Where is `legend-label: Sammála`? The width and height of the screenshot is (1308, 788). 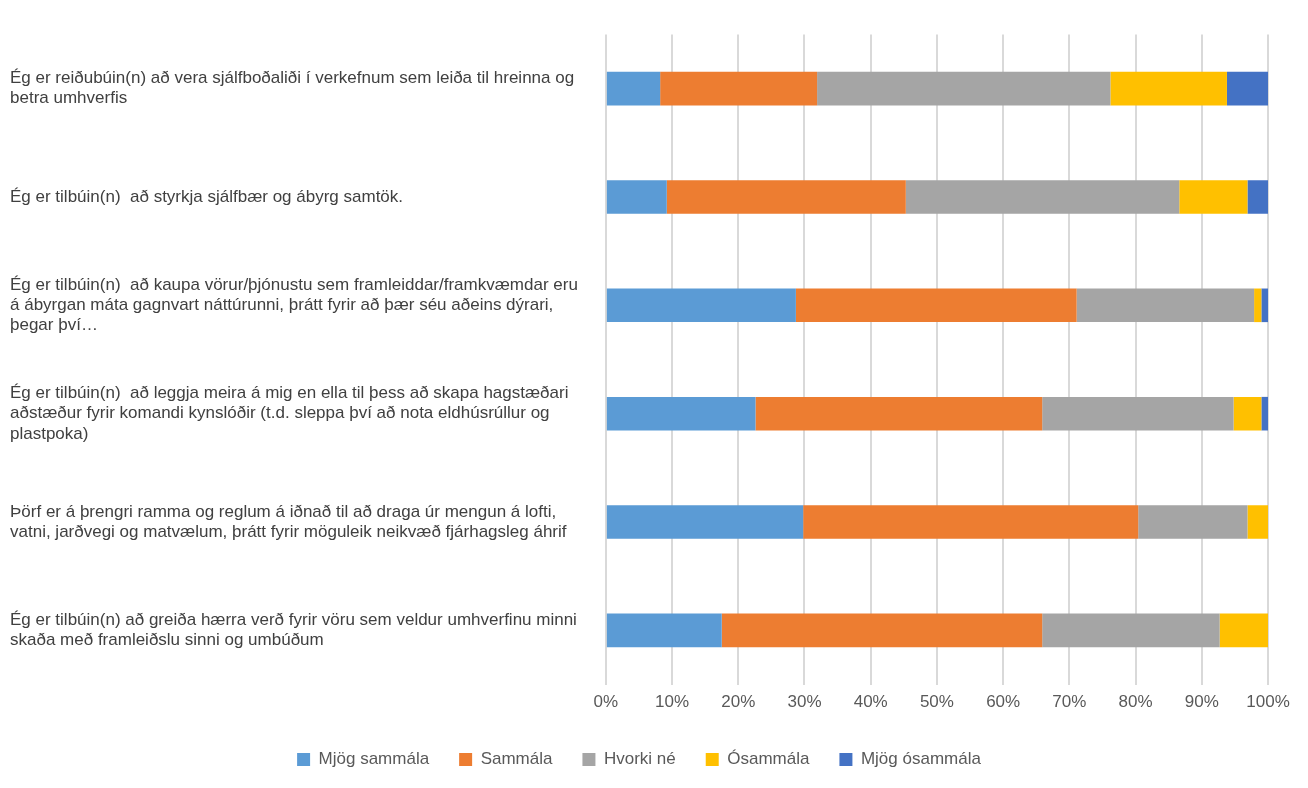 legend-label: Sammála is located at coordinates (516, 759).